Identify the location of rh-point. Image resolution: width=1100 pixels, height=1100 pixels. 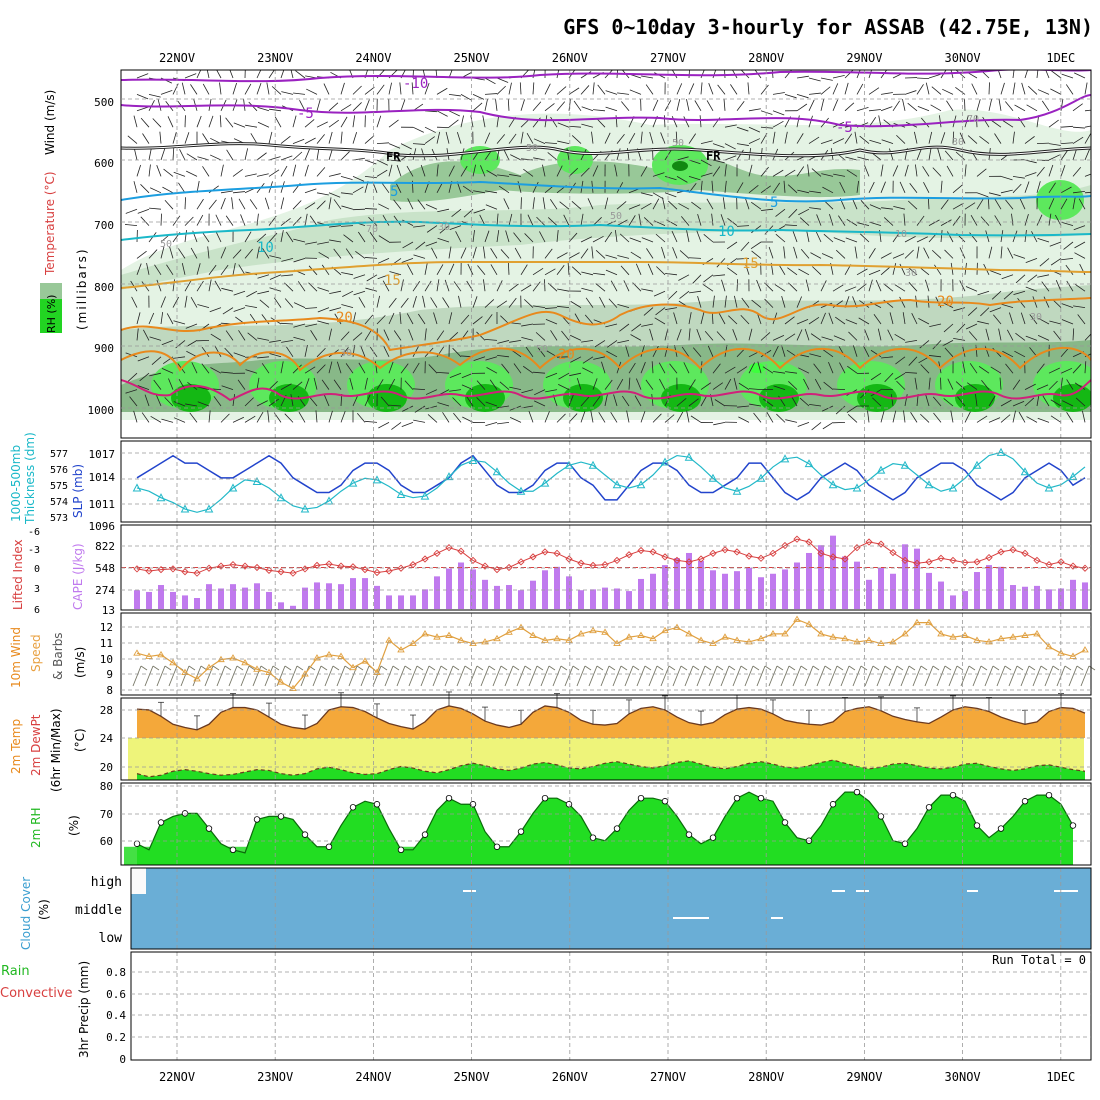
(641, 798).